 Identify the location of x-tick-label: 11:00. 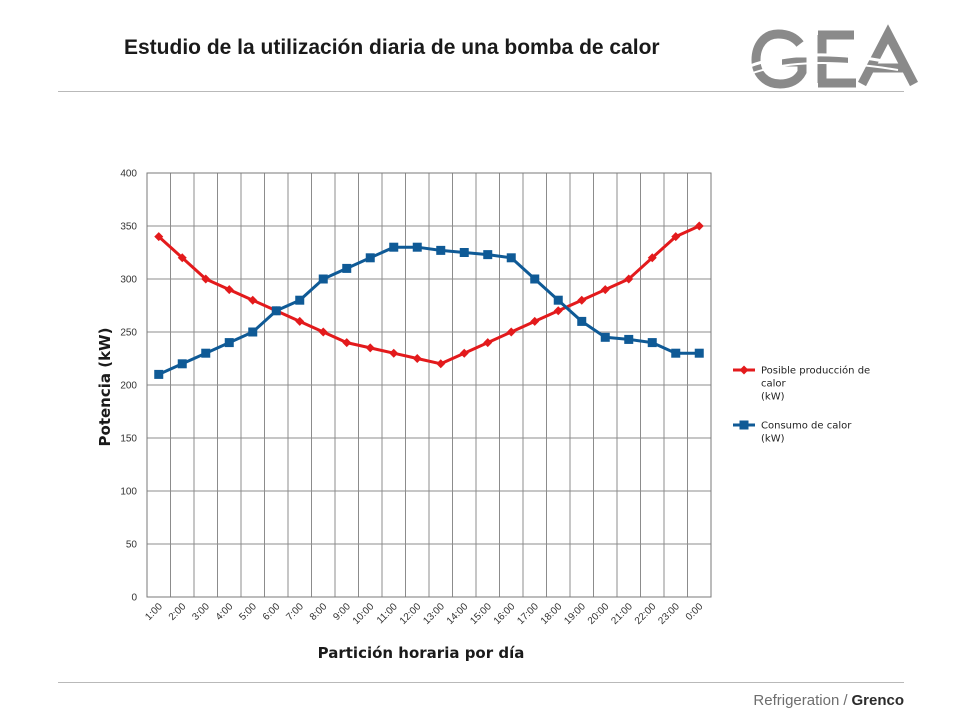
(387, 613).